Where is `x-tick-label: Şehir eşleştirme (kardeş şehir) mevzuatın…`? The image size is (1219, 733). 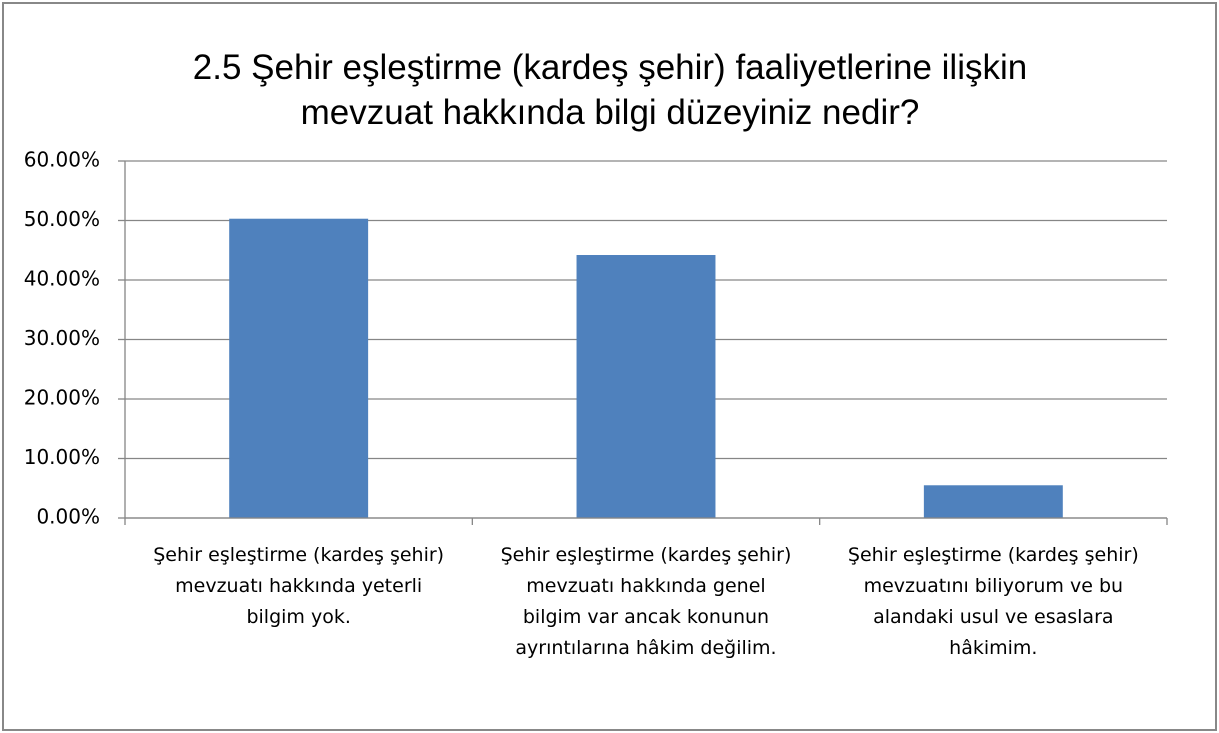 x-tick-label: Şehir eşleştirme (kardeş şehir) mevzuatın… is located at coordinates (993, 601).